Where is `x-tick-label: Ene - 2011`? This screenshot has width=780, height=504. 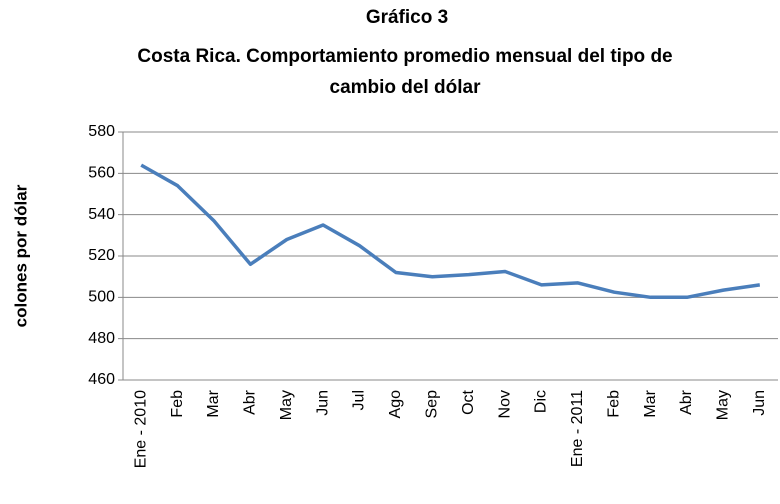 x-tick-label: Ene - 2011 is located at coordinates (577, 428).